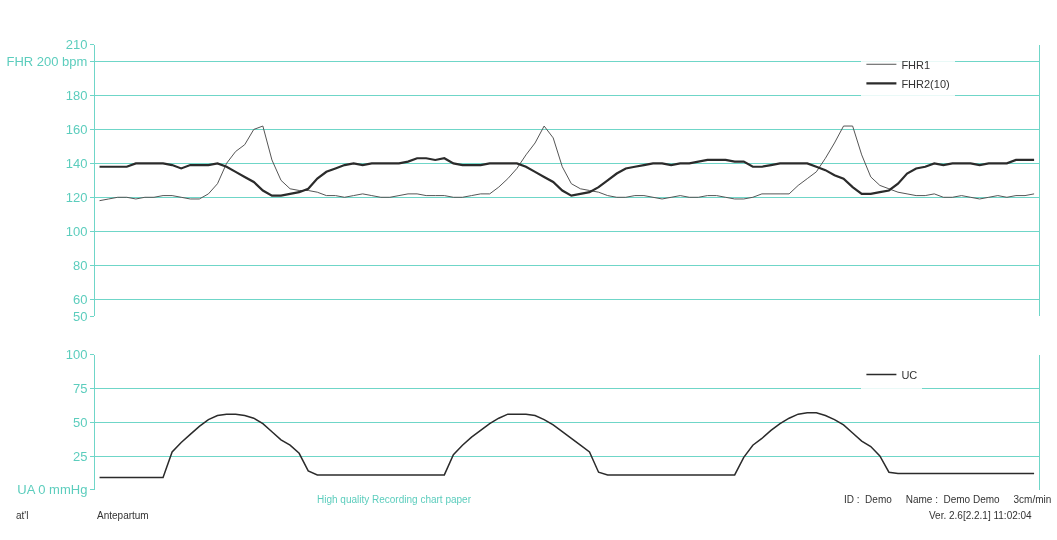 The height and width of the screenshot is (540, 1057). I want to click on text: Antepartum, so click(123, 515).